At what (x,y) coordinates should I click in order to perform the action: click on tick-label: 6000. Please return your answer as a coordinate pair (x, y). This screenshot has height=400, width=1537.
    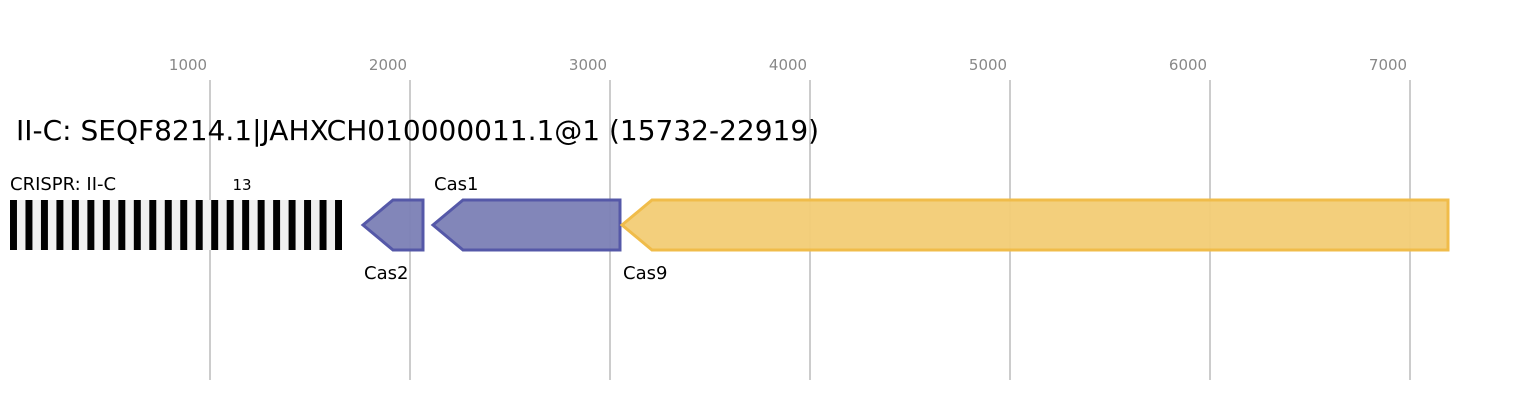
    Looking at the image, I should click on (1188, 65).